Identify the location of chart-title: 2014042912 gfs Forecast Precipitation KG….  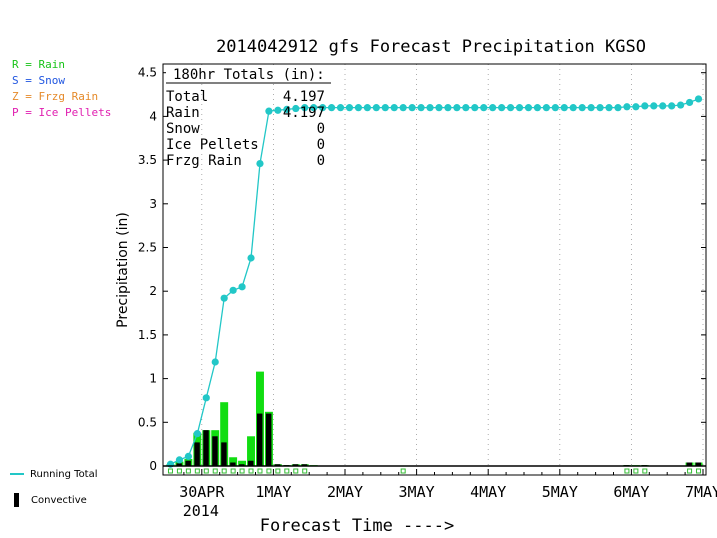
(431, 47).